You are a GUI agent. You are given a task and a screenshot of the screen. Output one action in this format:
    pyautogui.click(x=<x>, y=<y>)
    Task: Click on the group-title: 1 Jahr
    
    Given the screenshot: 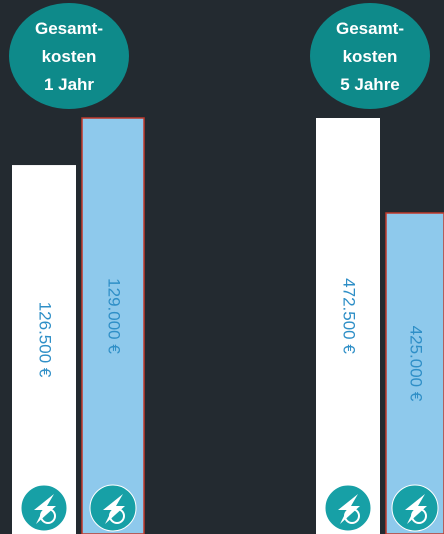 What is the action you would take?
    pyautogui.click(x=69, y=84)
    